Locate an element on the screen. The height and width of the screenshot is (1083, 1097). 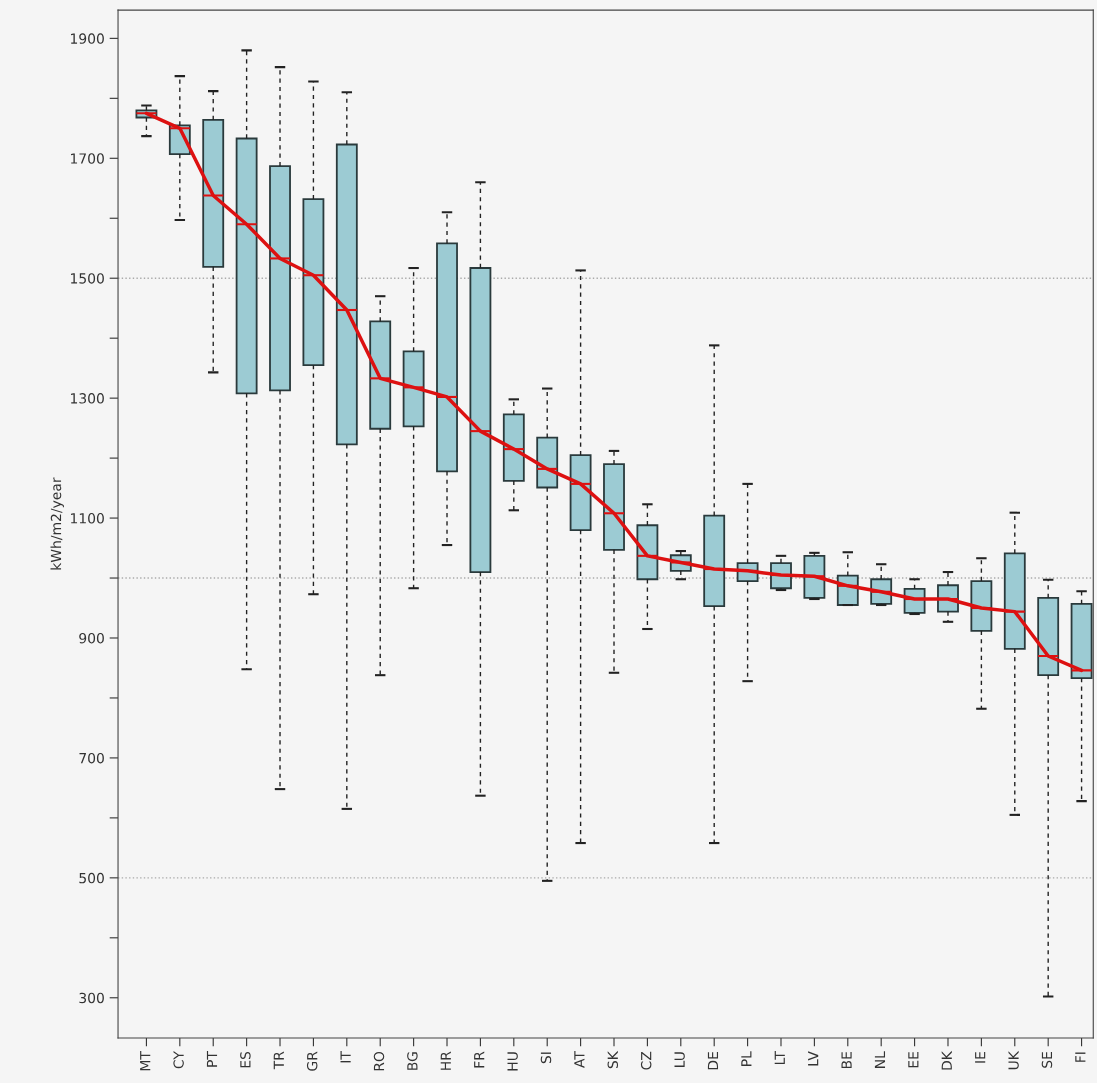
x-tick-label: PL is located at coordinates (746, 1058).